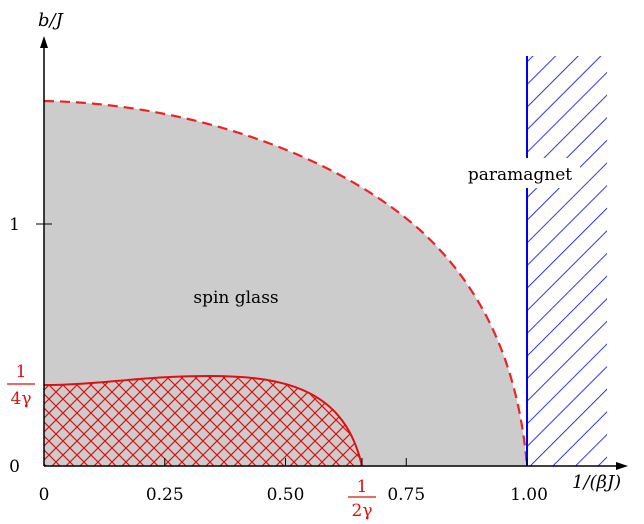 The height and width of the screenshot is (524, 644). I want to click on x-tick-label: 0.75, so click(406, 495).